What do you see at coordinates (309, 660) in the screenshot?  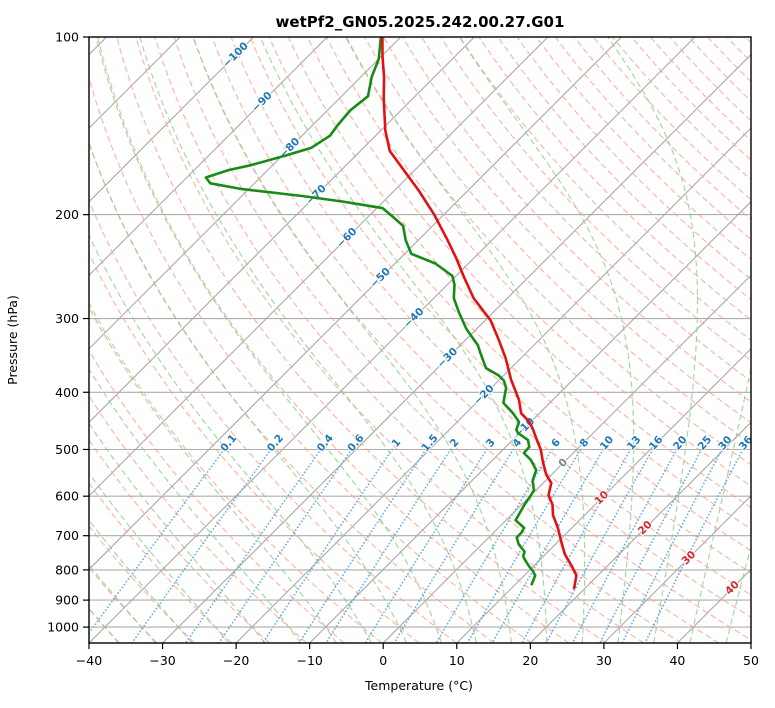 I see `x-tick-label: −10` at bounding box center [309, 660].